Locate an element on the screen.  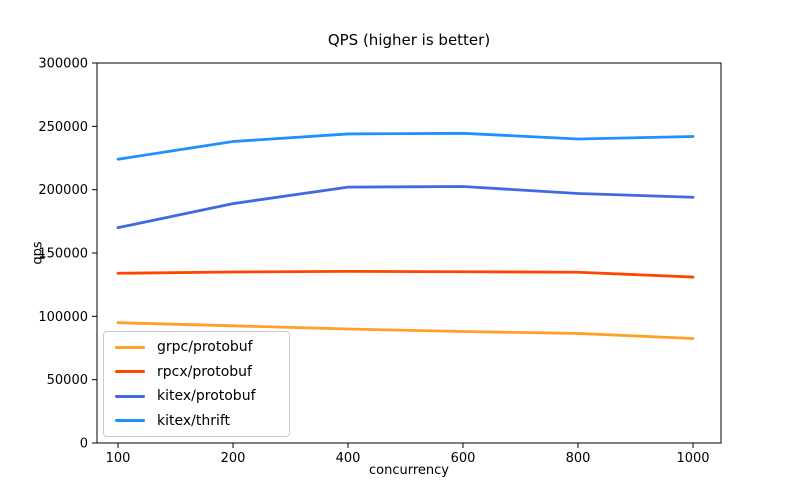
y-tick-label: 50000 is located at coordinates (67, 380).